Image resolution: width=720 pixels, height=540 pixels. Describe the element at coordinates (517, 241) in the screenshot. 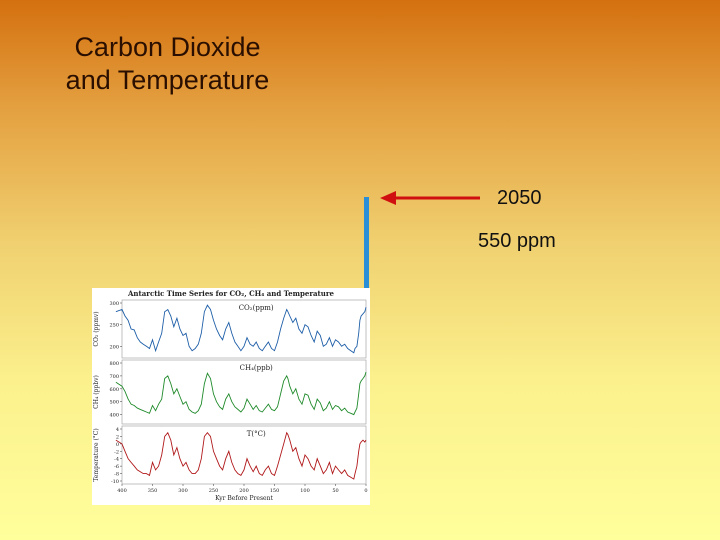

I see `annotation-value: 550 ppm` at that location.